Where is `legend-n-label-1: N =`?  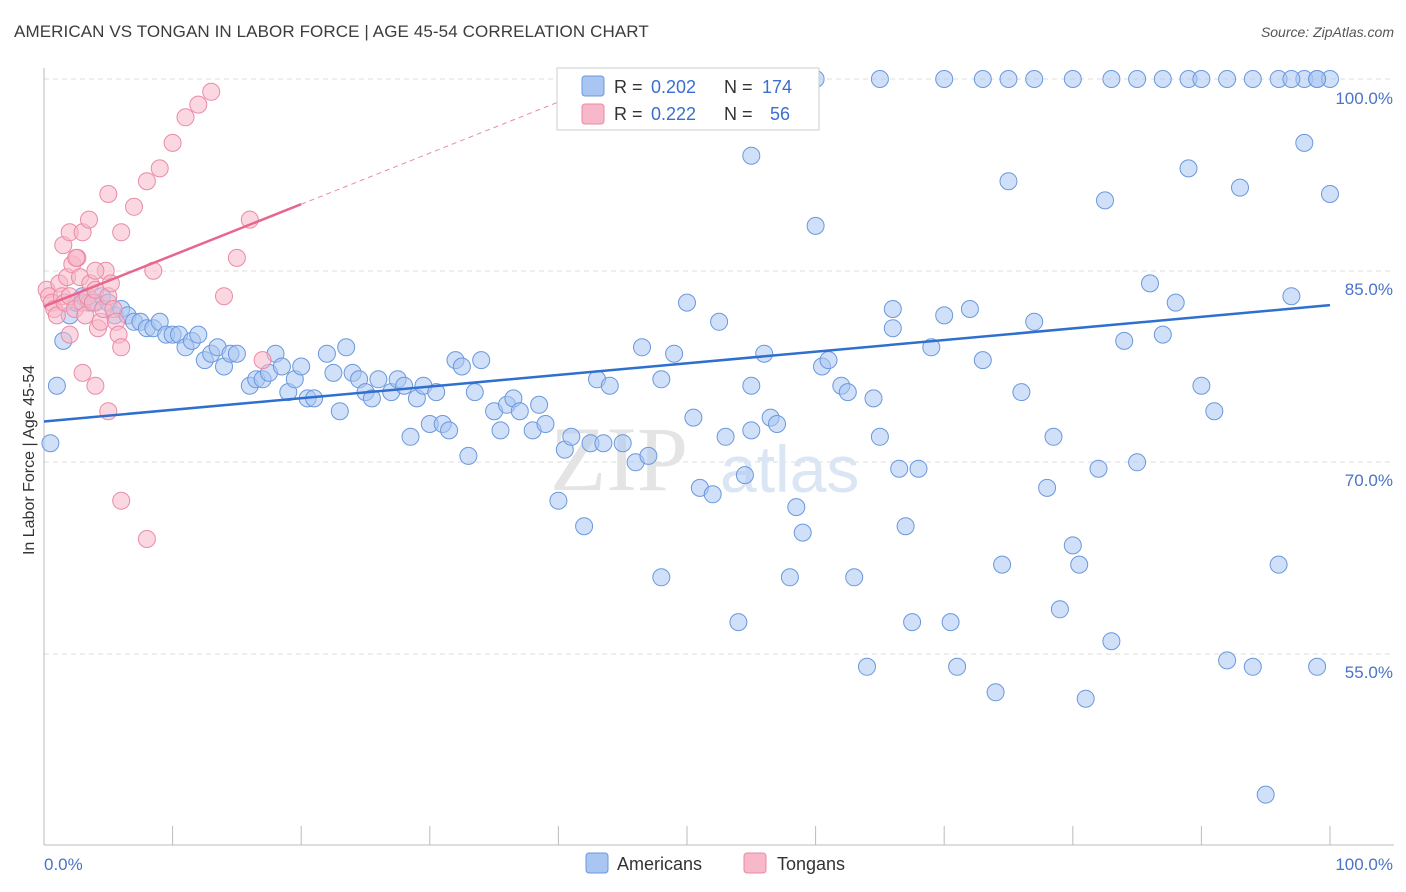
legend-n-label-1: N = is located at coordinates (738, 87).